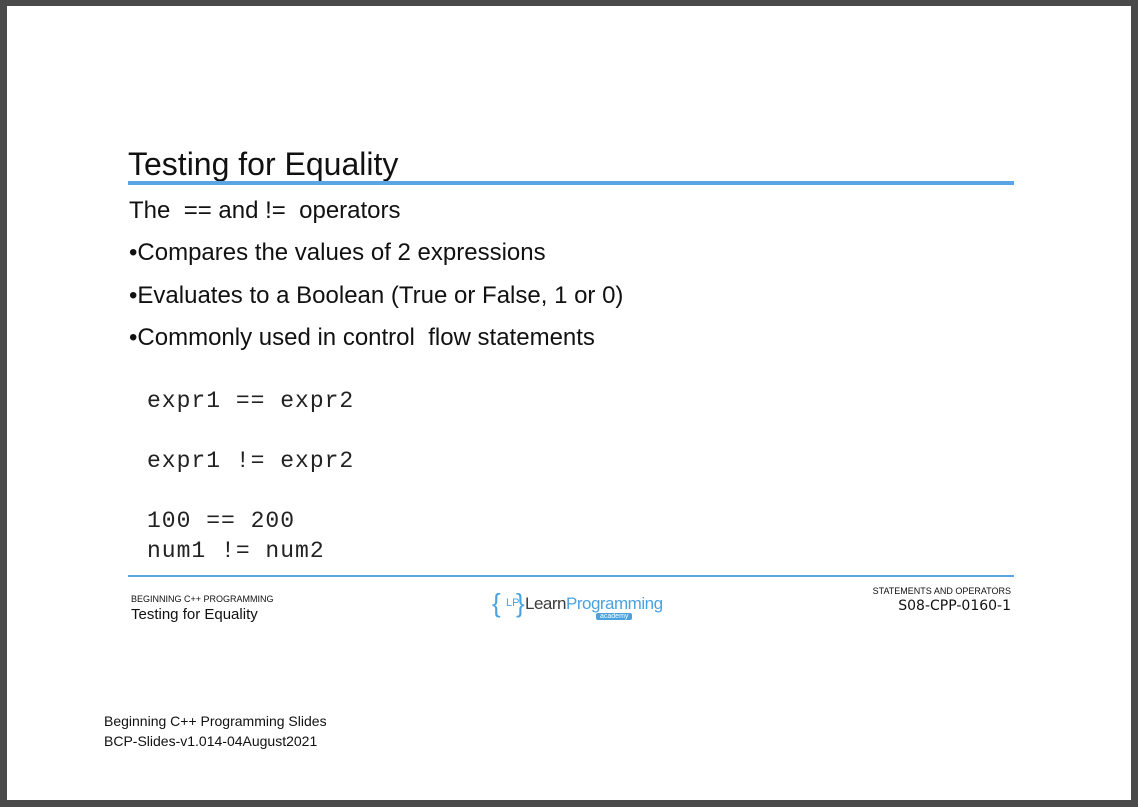  Describe the element at coordinates (337, 252) in the screenshot. I see `bullet-compares: •Compares the values of 2 expressions` at that location.